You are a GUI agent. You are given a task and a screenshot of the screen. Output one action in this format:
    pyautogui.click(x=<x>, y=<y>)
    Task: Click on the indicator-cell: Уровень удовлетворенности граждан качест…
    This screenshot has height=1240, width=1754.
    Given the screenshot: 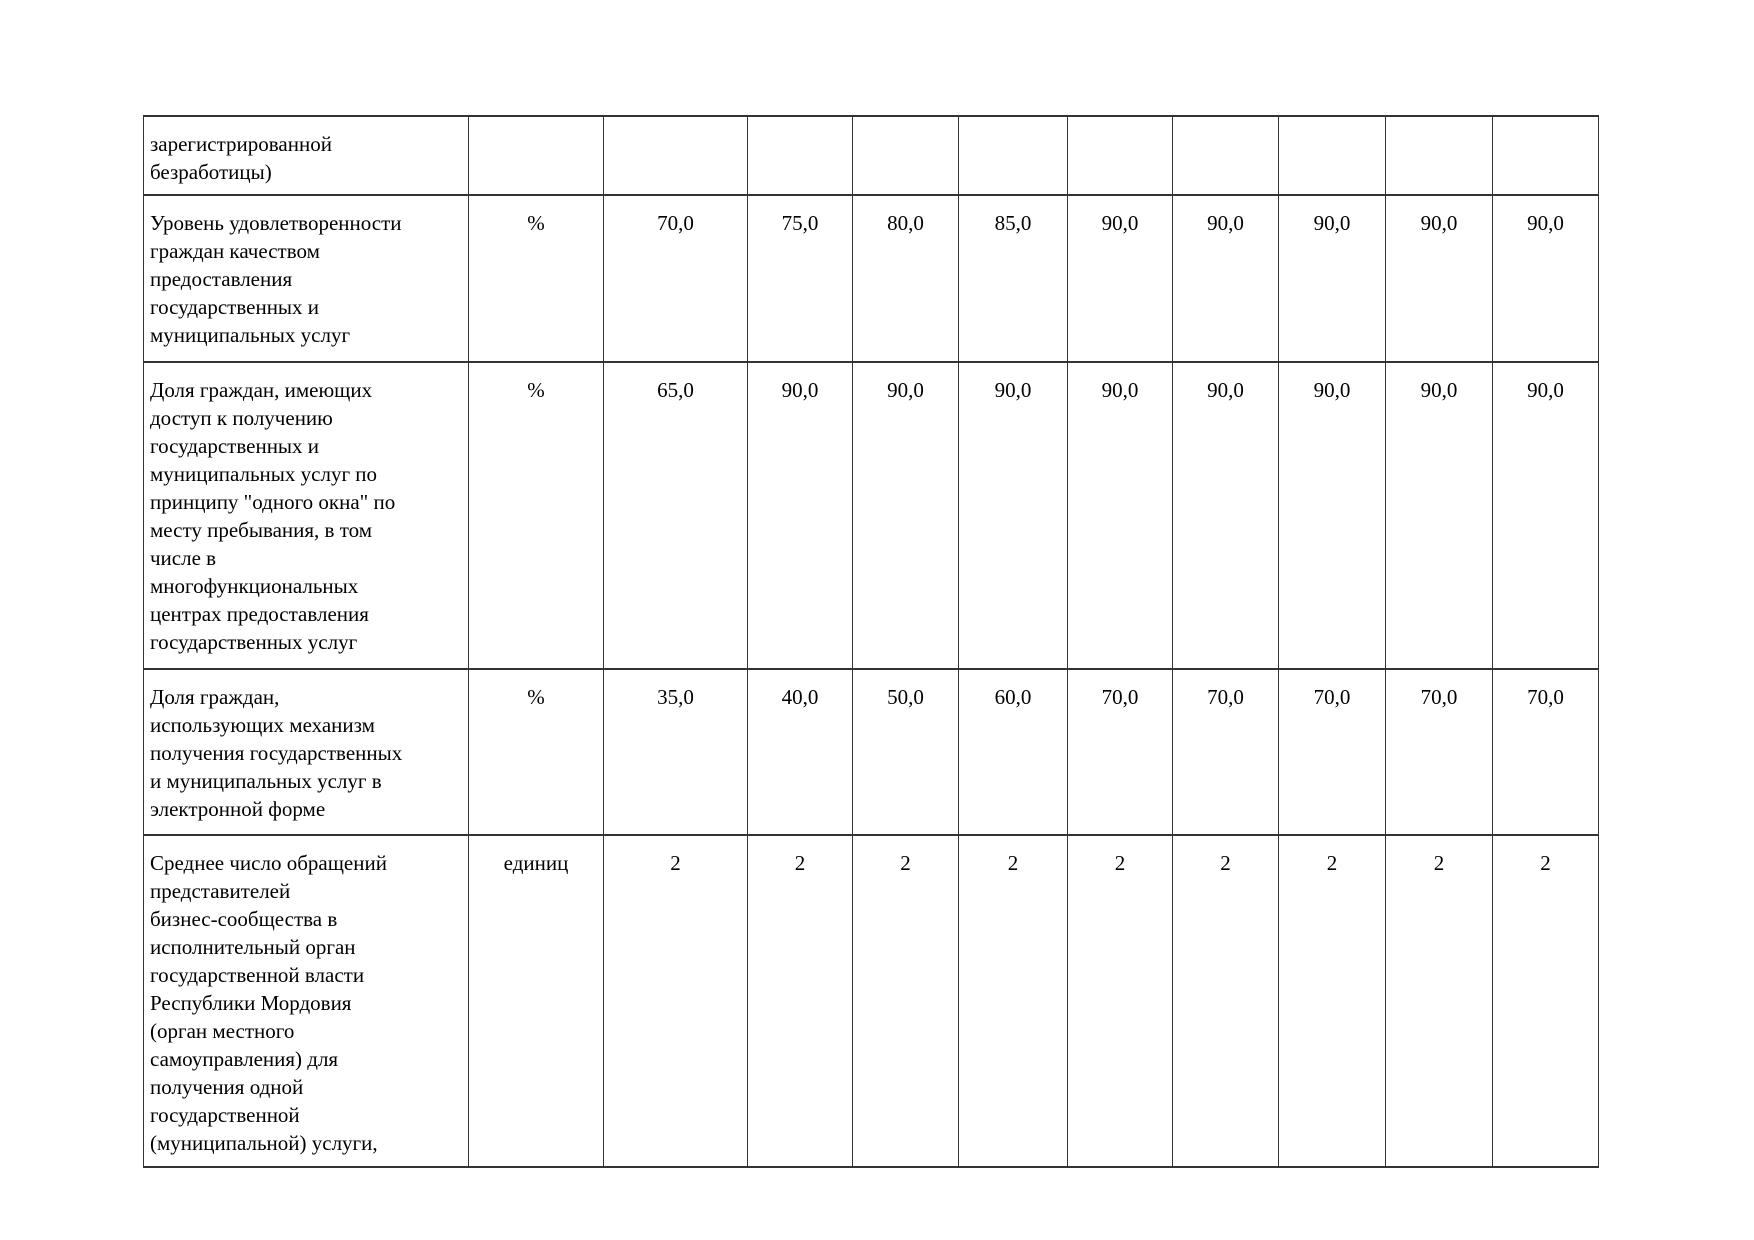 What is the action you would take?
    pyautogui.click(x=306, y=278)
    